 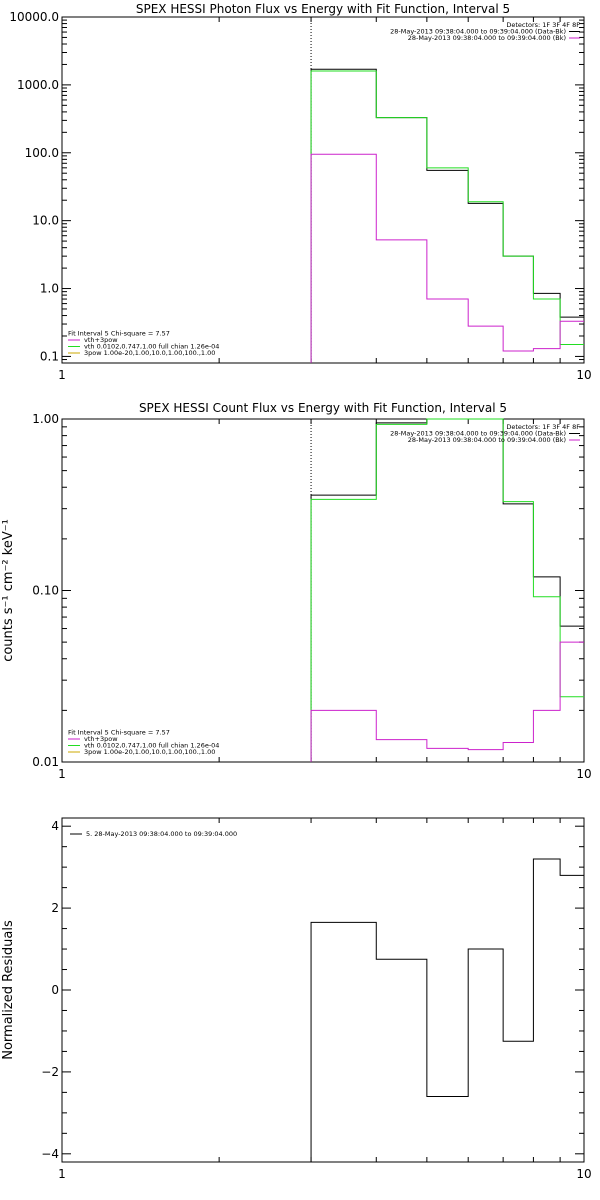 I want to click on y-axis-label: Normalized Residuals, so click(x=8, y=990).